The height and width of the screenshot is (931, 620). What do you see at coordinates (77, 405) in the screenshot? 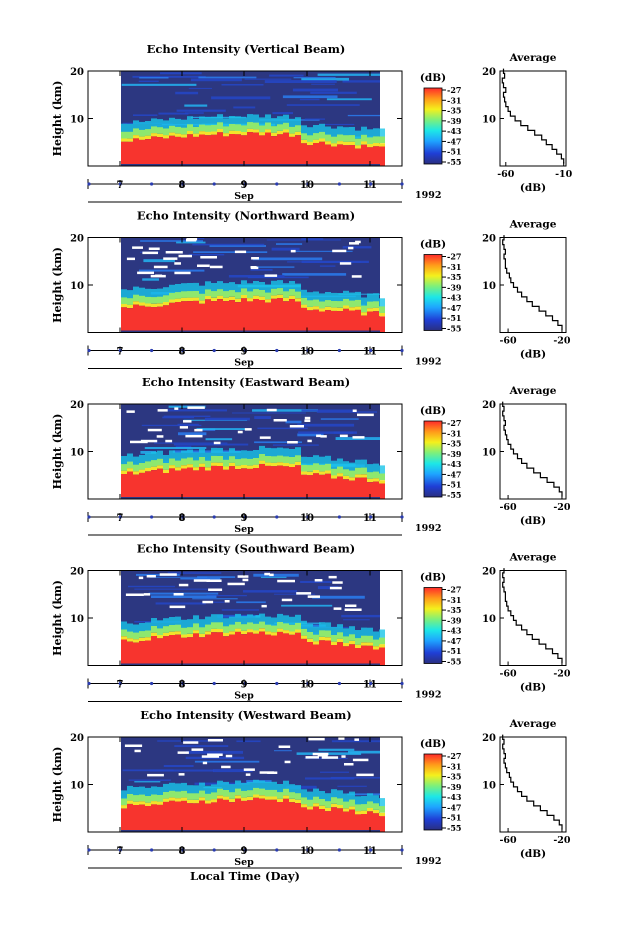
I see `y-tick-label: 20` at bounding box center [77, 405].